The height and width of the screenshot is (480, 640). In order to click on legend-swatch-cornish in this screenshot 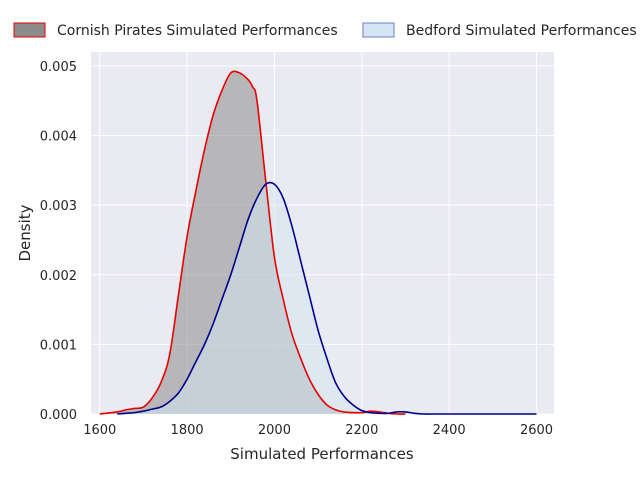, I will do `click(29, 30)`.